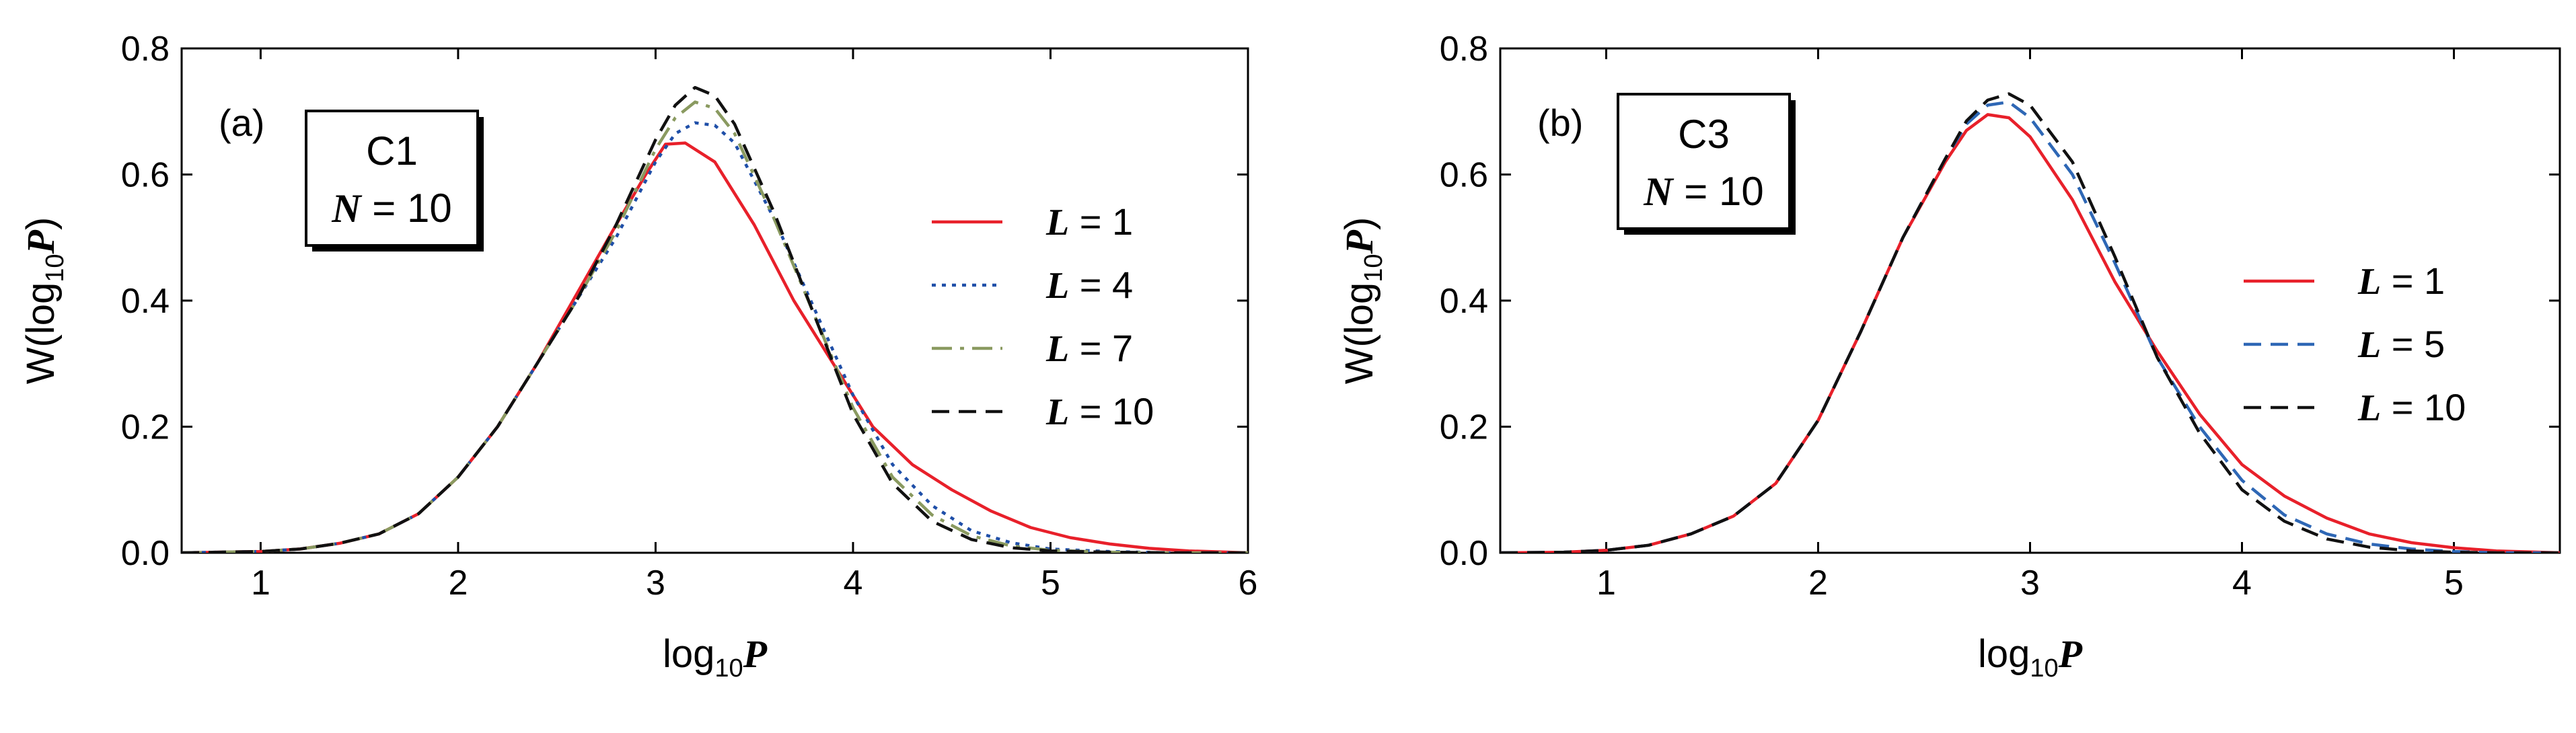  Describe the element at coordinates (1101, 285) in the screenshot. I see `legend-value: = 4` at that location.